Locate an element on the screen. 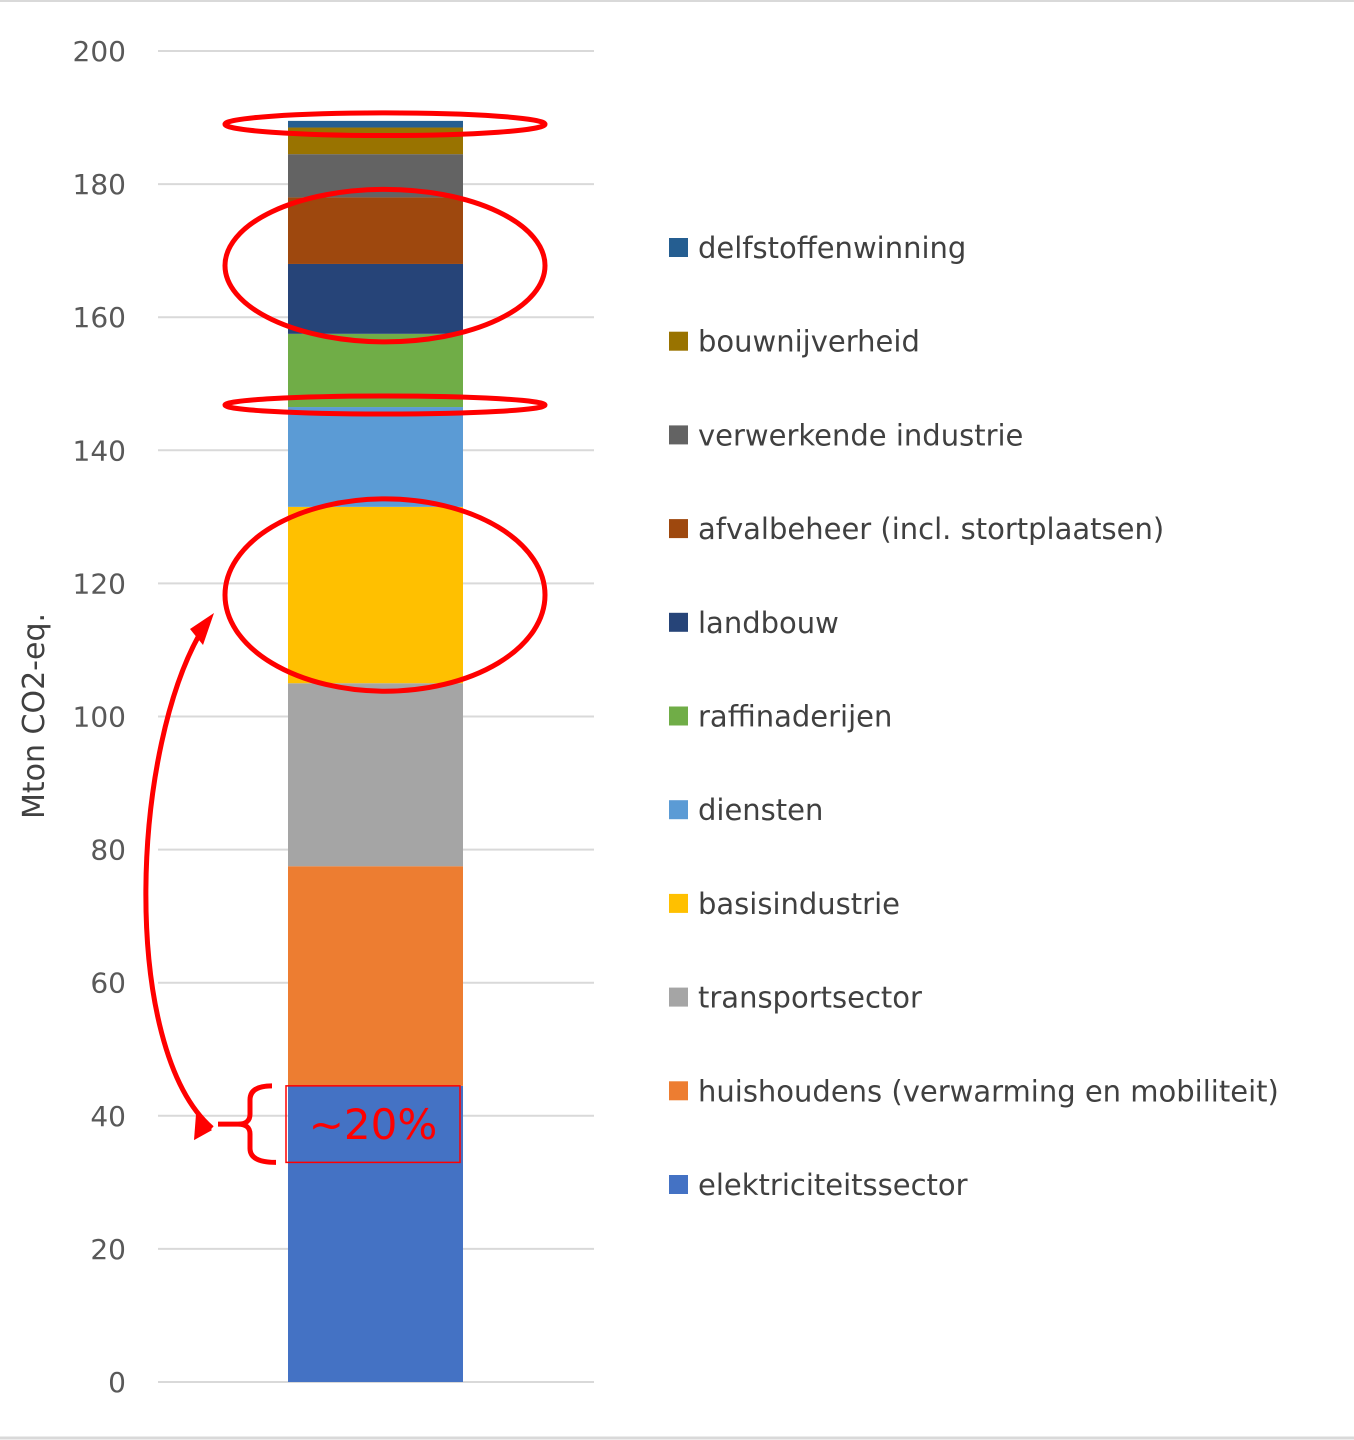  legend-label-afvalbeheer-incl-stortplaatsen: afvalbeheer (incl. stortplaatsen) is located at coordinates (931, 529).